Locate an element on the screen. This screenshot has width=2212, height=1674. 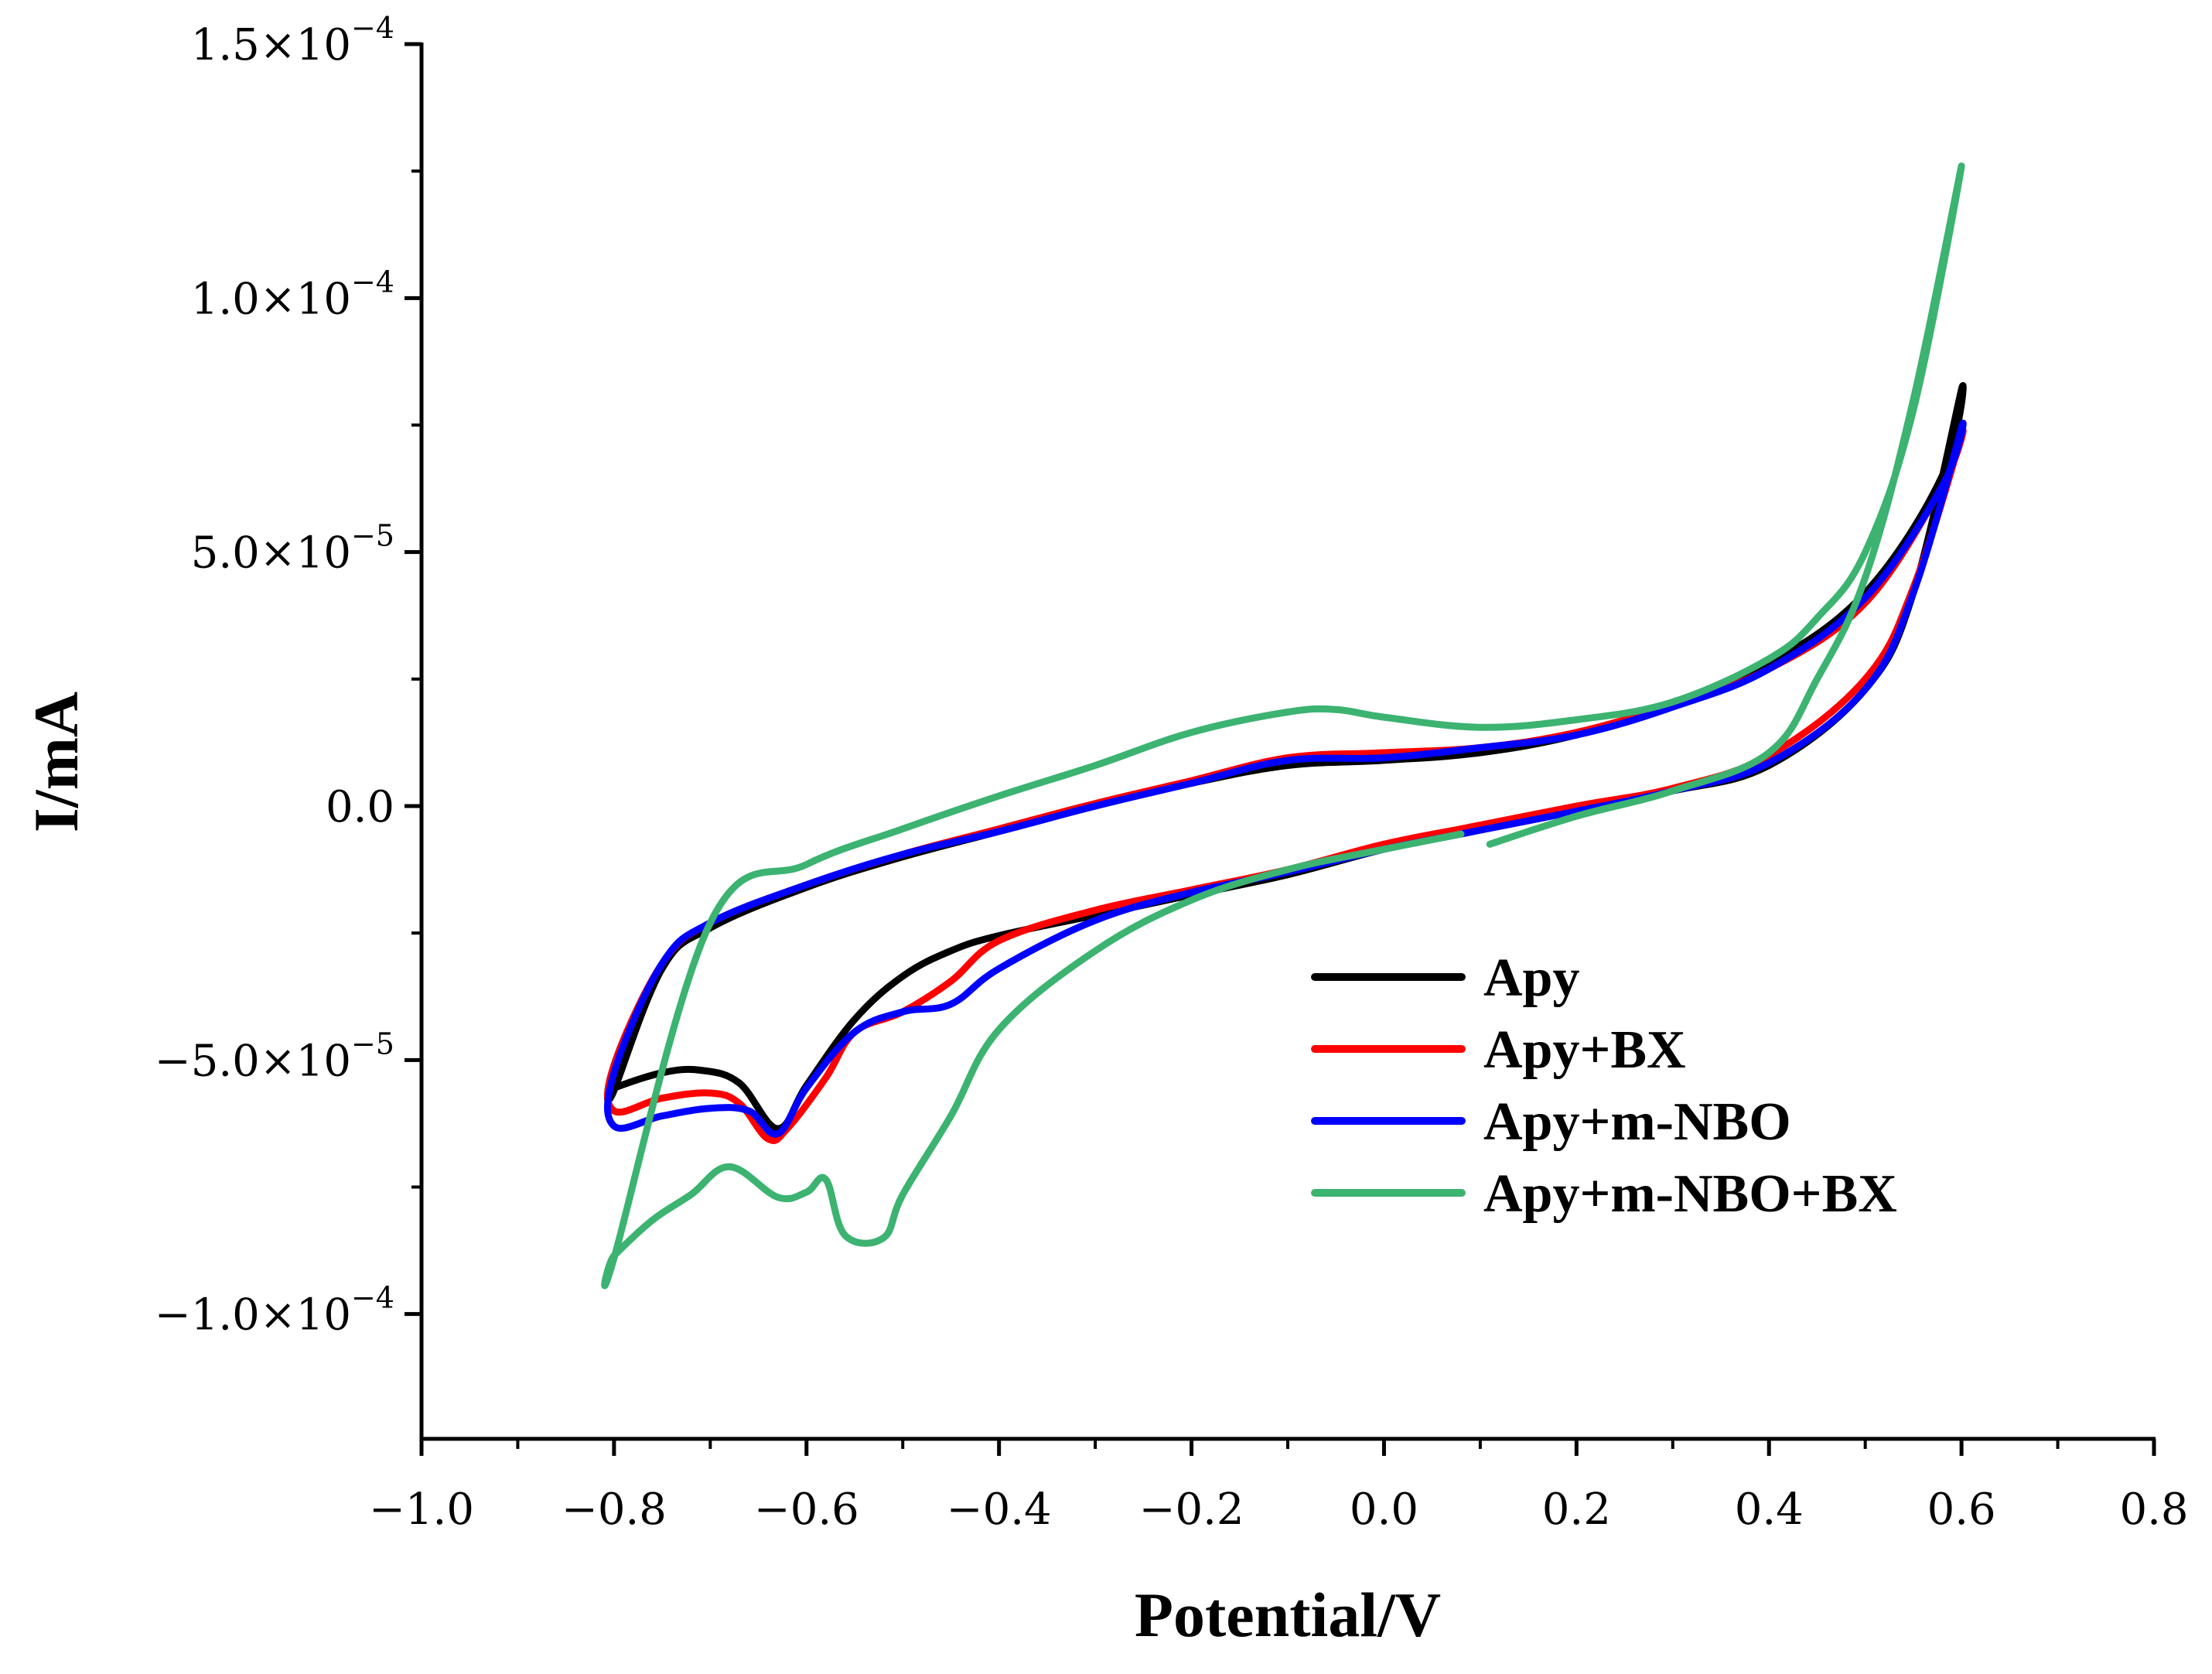
y-tick-label: −1.0×10⁻⁴ is located at coordinates (274, 1311).